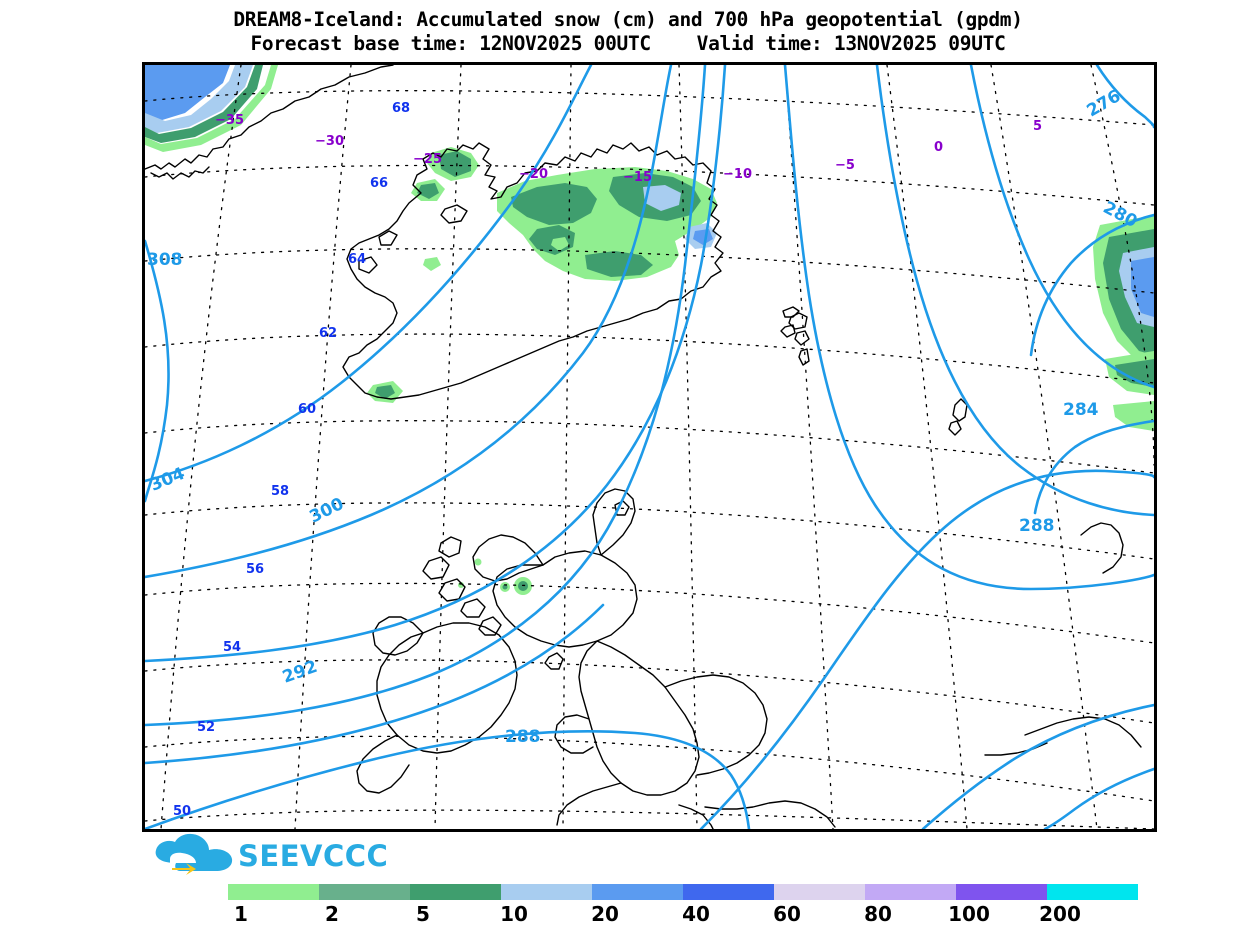  Describe the element at coordinates (927, 447) in the screenshot. I see `lon-line-m5` at that location.